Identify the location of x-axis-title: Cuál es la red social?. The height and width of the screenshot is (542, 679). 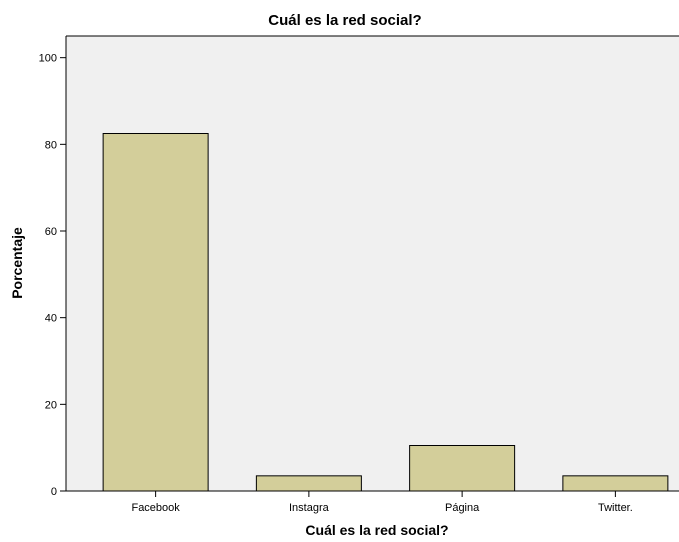
(376, 530).